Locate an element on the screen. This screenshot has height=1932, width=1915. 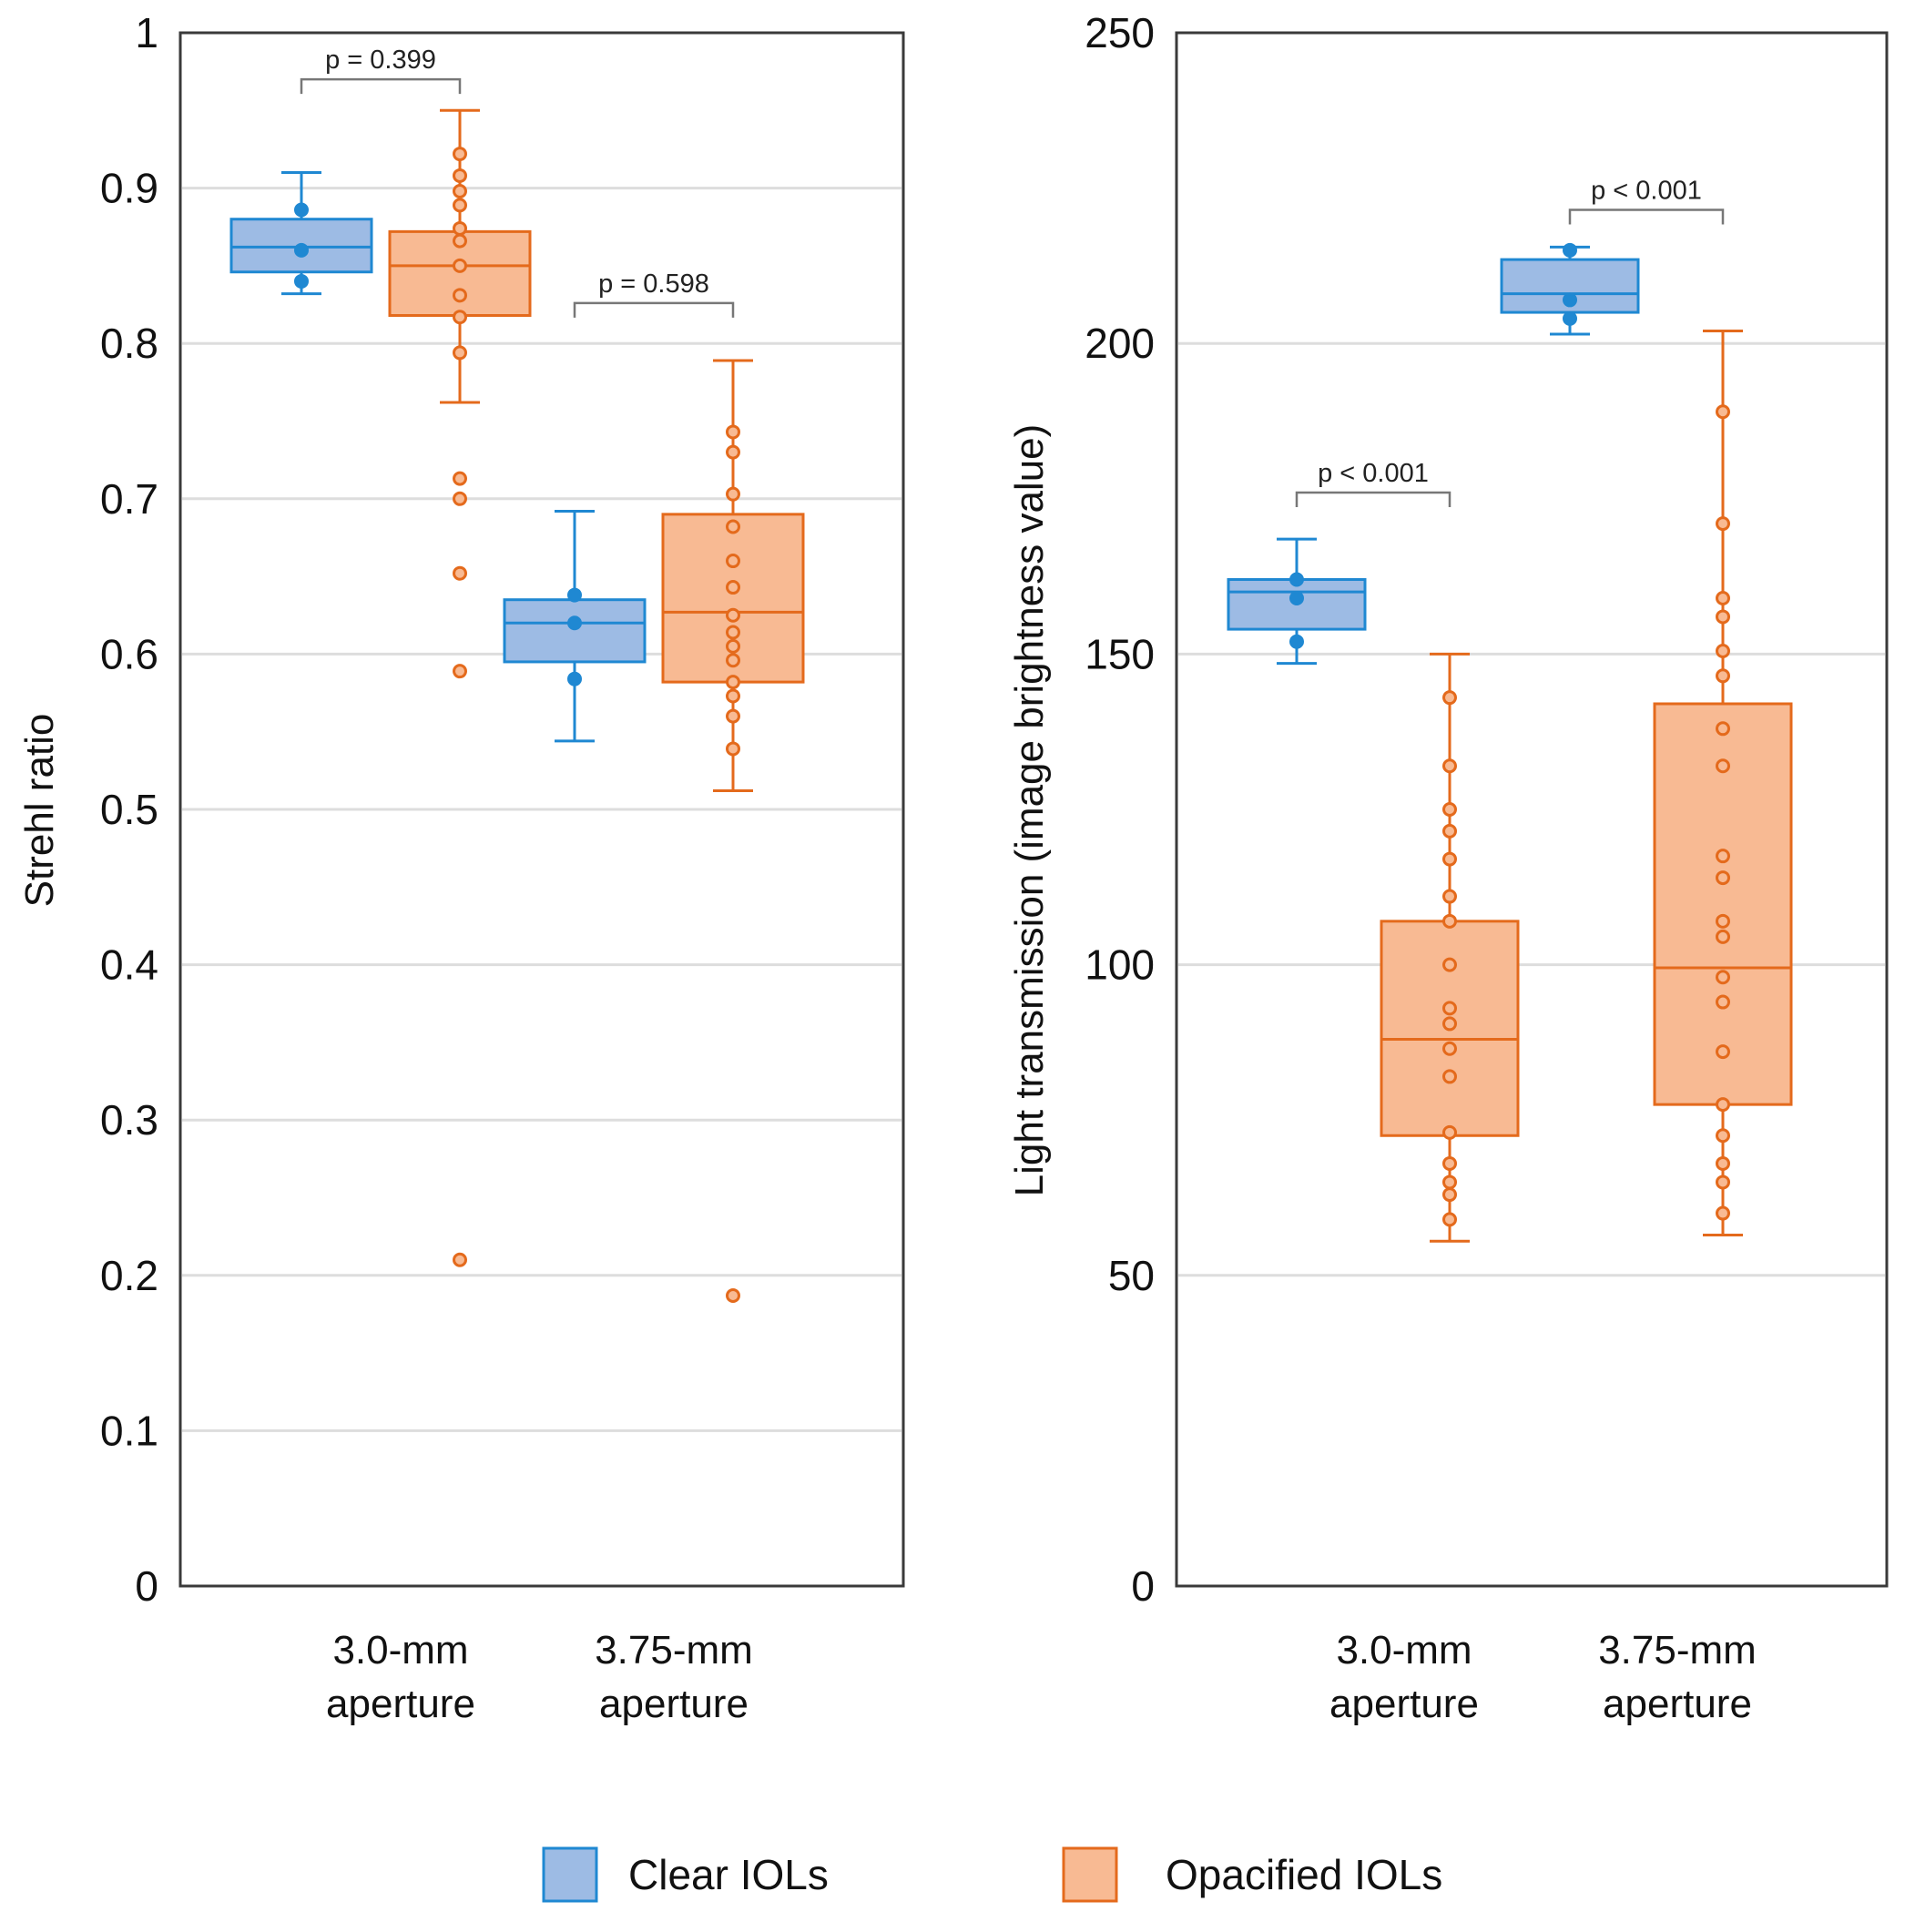
y-axis-title: Strehl ratio is located at coordinates (39, 811).